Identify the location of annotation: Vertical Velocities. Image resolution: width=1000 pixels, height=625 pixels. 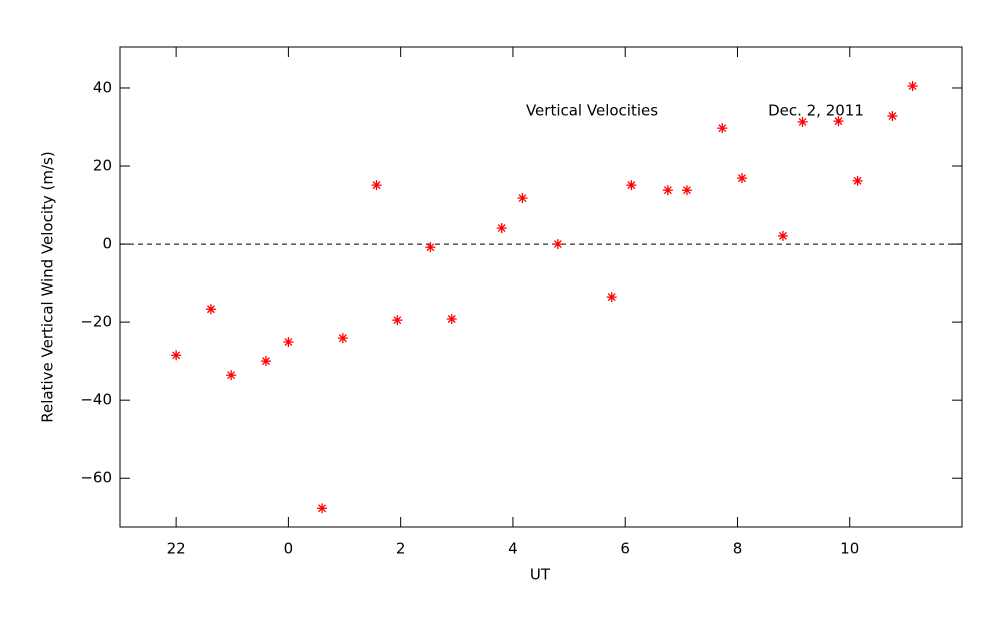
(592, 111).